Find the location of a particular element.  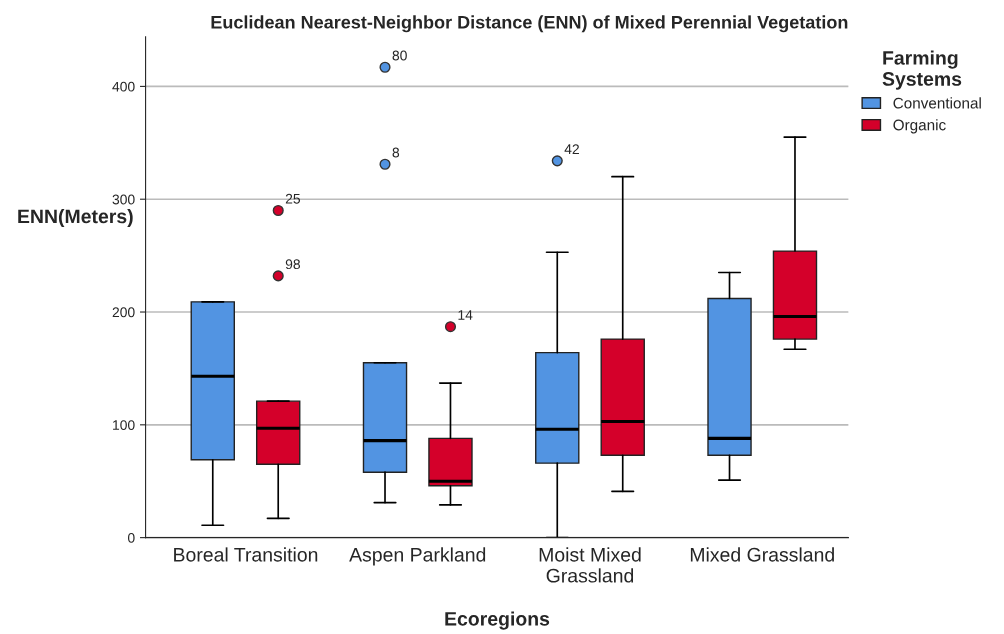

x-axis-title: Ecoregions is located at coordinates (497, 620).